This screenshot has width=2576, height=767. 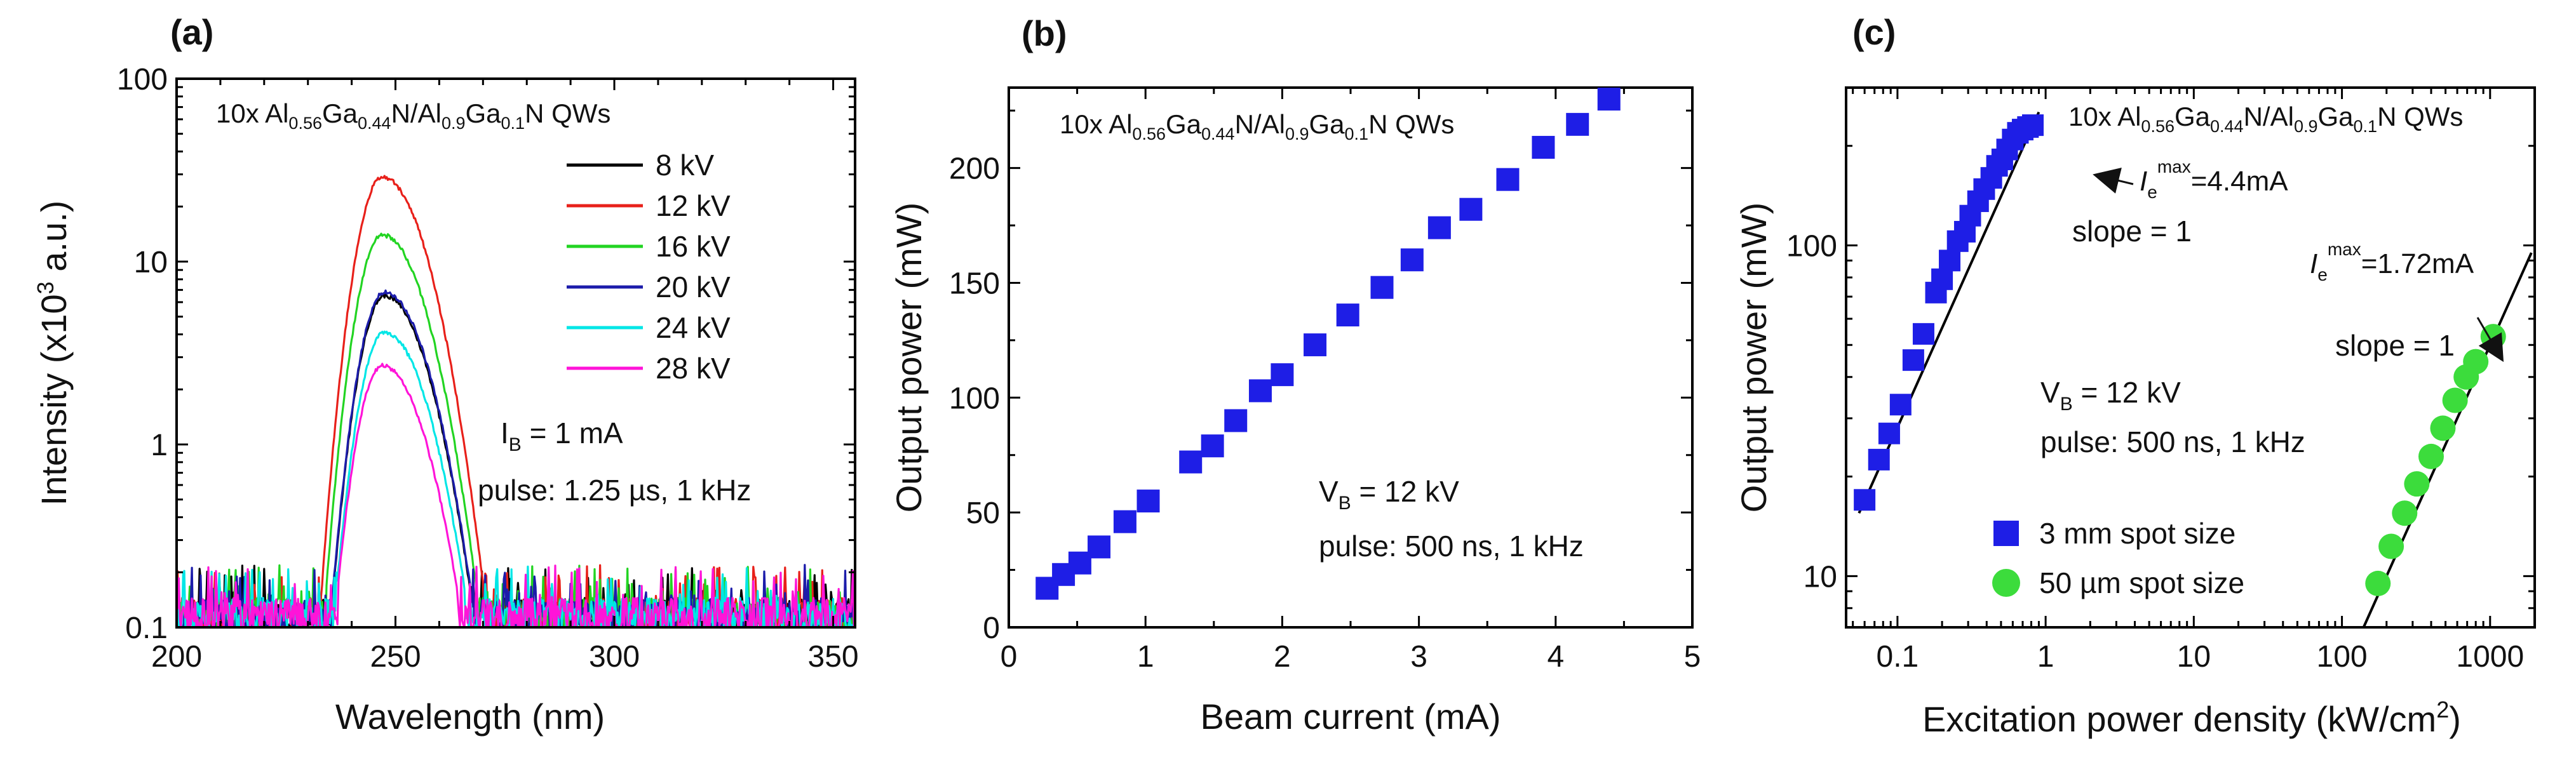 What do you see at coordinates (2490, 340) in the screenshot?
I see `panel-c-ie2-arrow` at bounding box center [2490, 340].